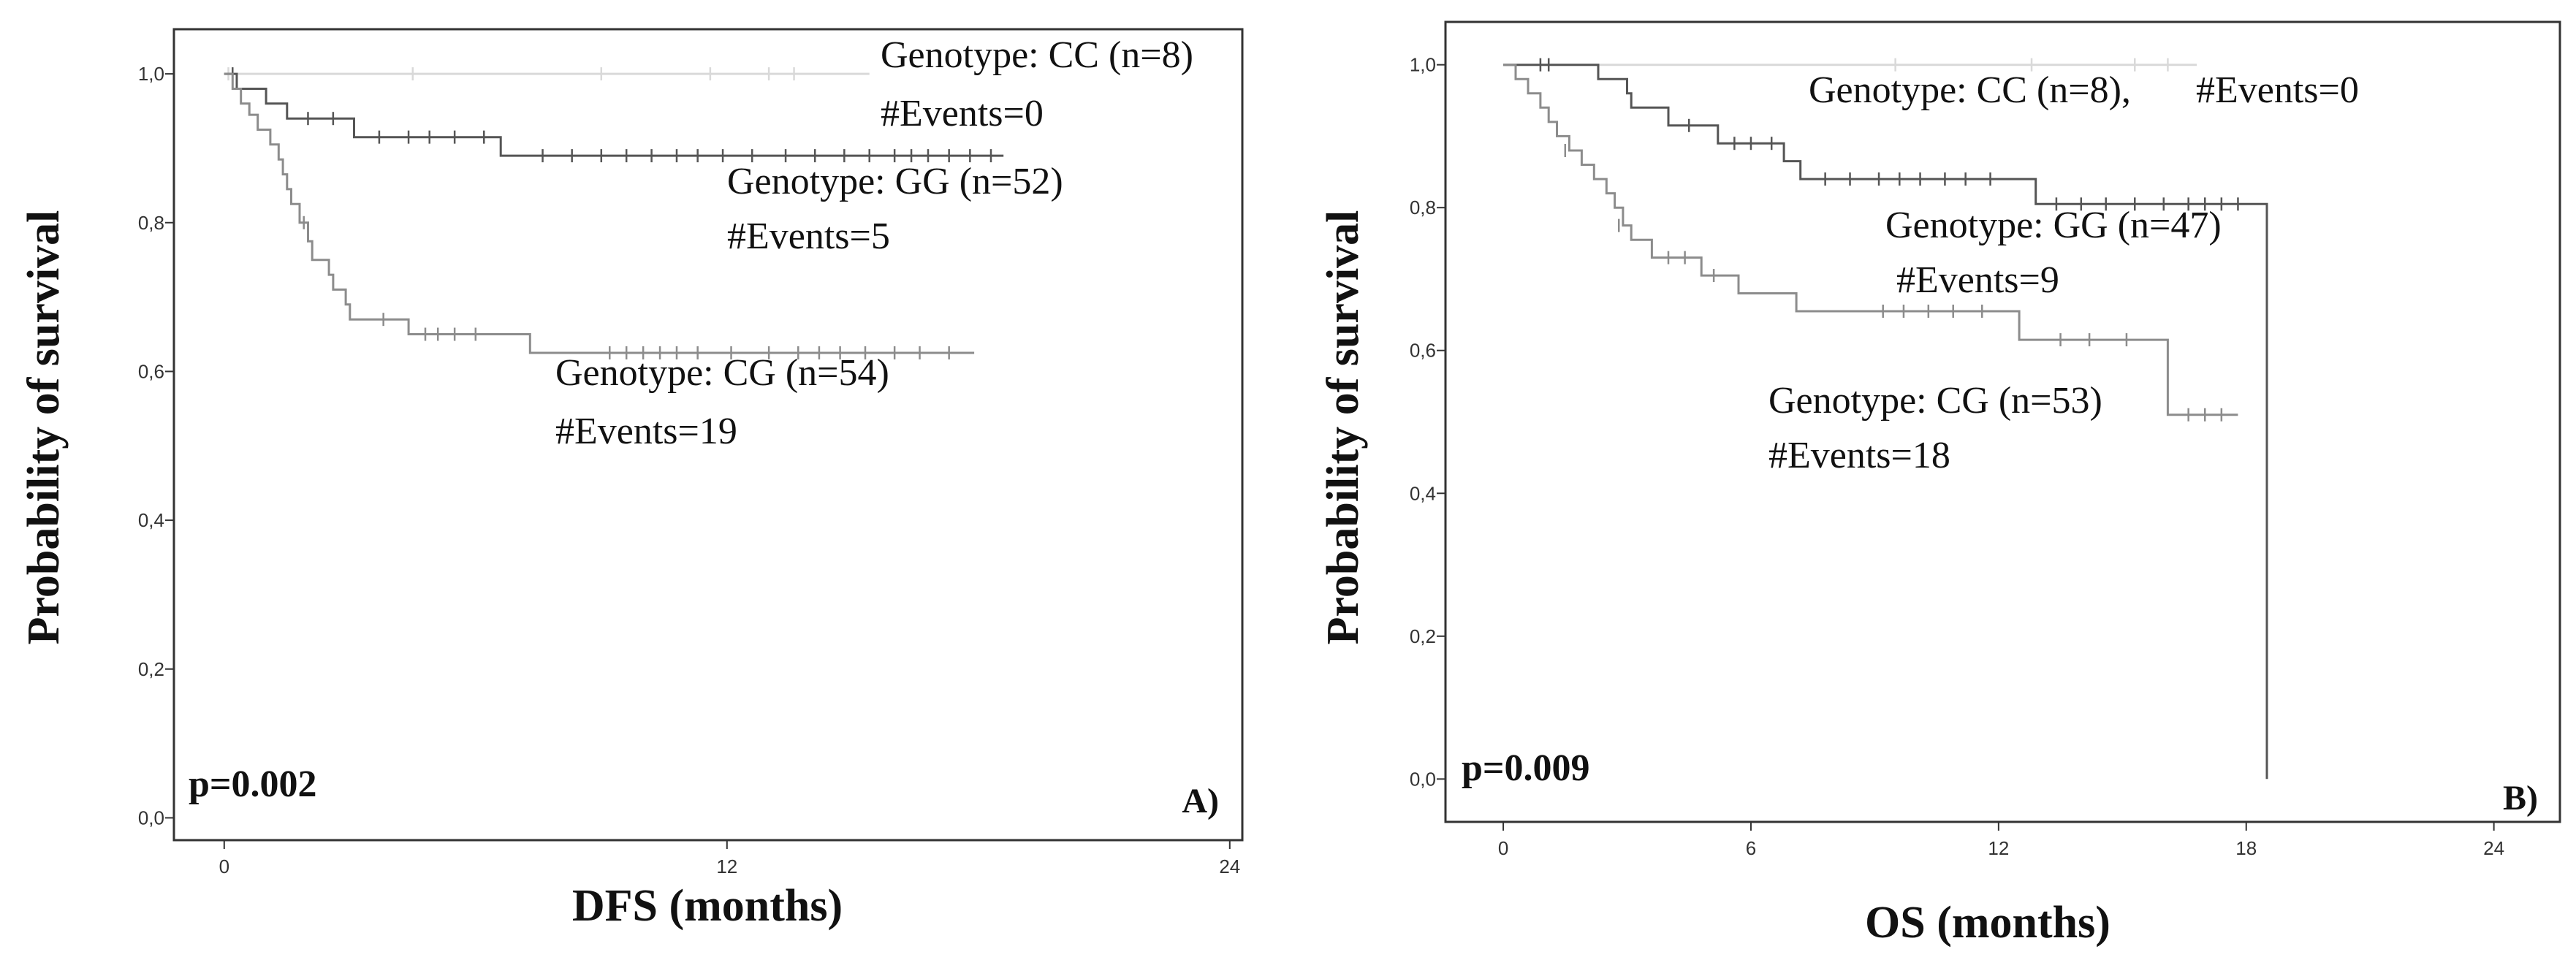 The image size is (2576, 968). What do you see at coordinates (2053, 225) in the screenshot?
I see `label-gg: Genotype: GG (n=47)` at bounding box center [2053, 225].